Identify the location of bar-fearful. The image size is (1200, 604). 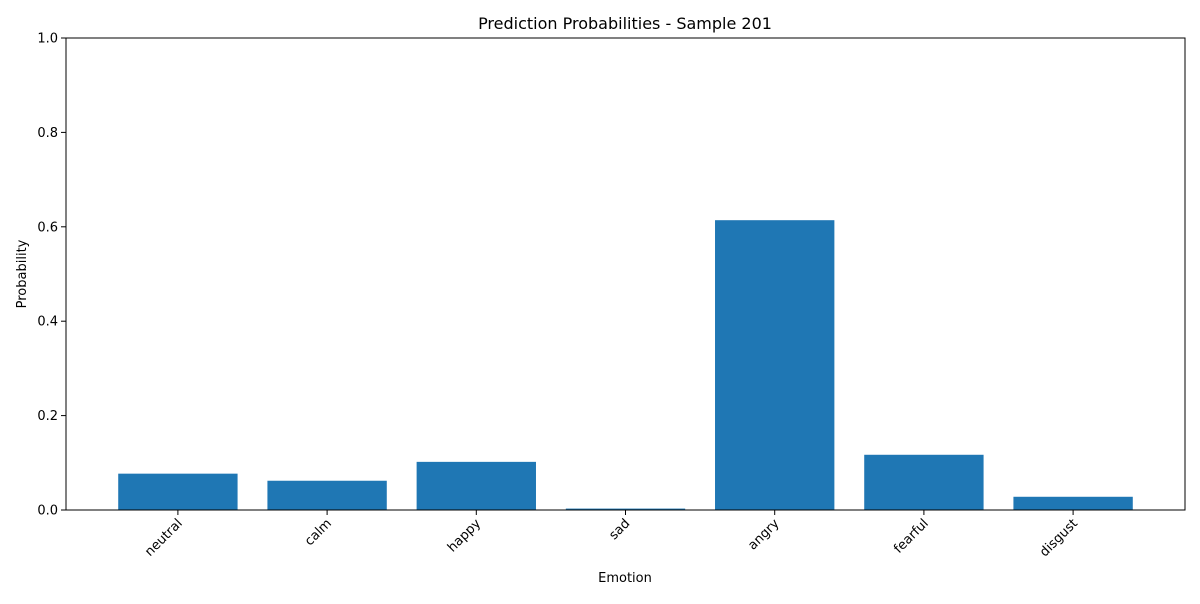
(924, 482).